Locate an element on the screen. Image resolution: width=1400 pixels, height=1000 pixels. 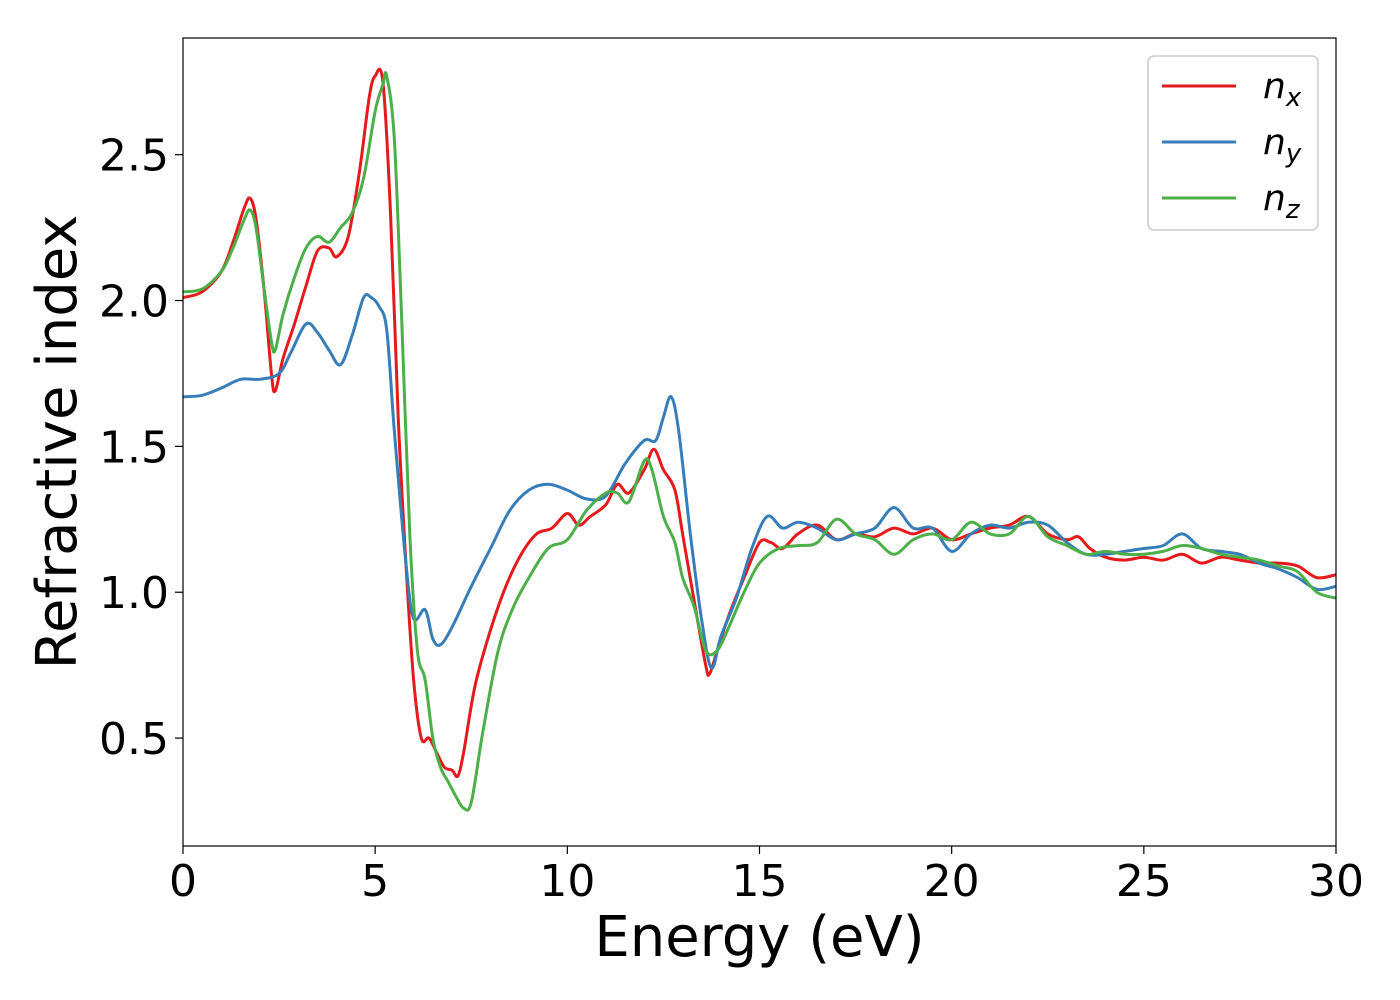
legend-label-ny: ny is located at coordinates (1282, 145).